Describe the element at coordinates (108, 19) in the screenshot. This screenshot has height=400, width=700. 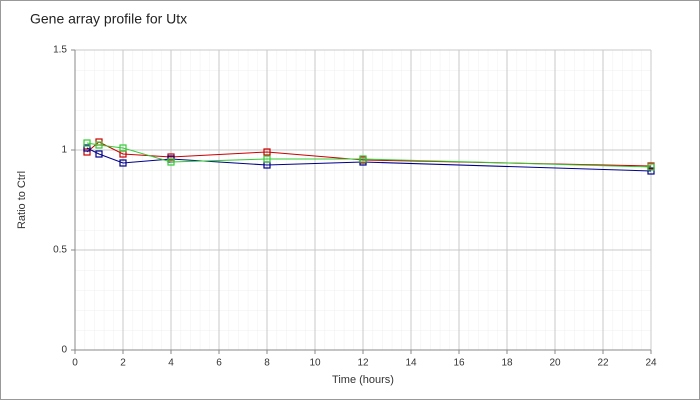
I see `chart-title: Gene array profile for Utx` at that location.